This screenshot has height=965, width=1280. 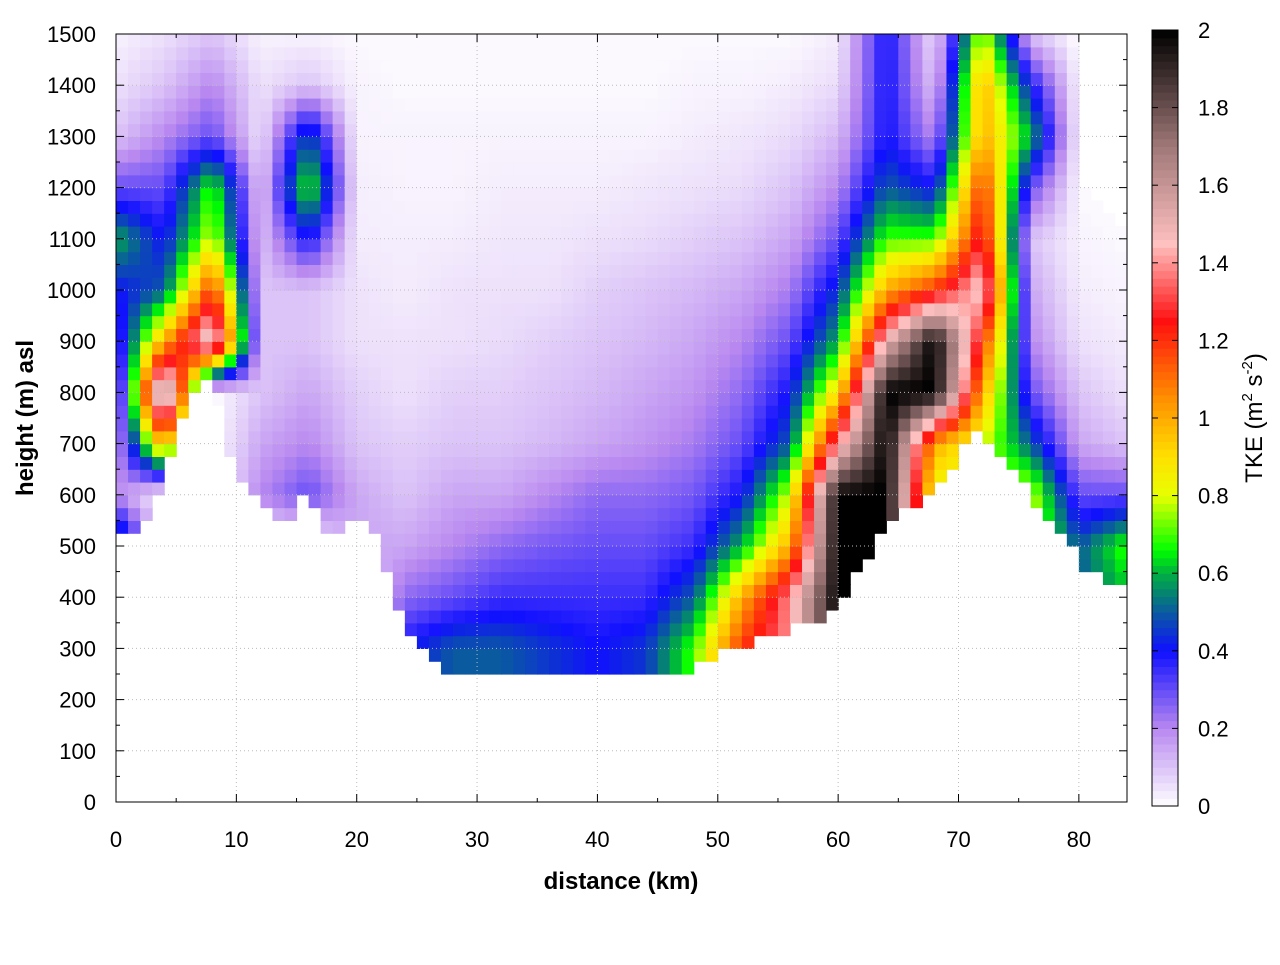 I want to click on y-tick-label: 600, so click(x=77, y=495).